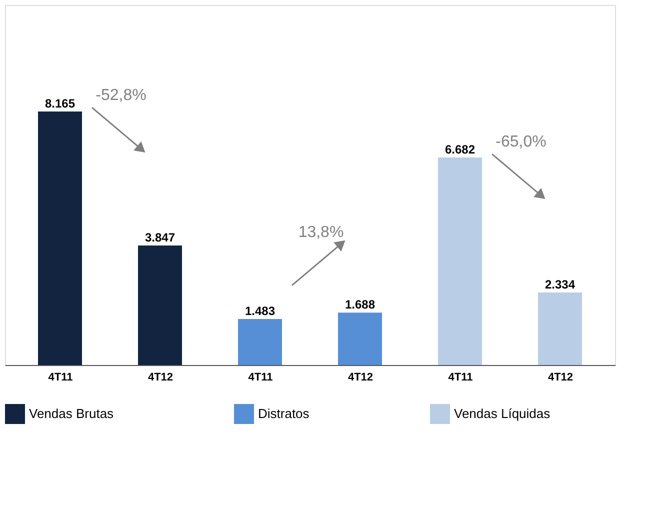 The width and height of the screenshot is (656, 511). Describe the element at coordinates (460, 149) in the screenshot. I see `data-label: 6.682` at that location.